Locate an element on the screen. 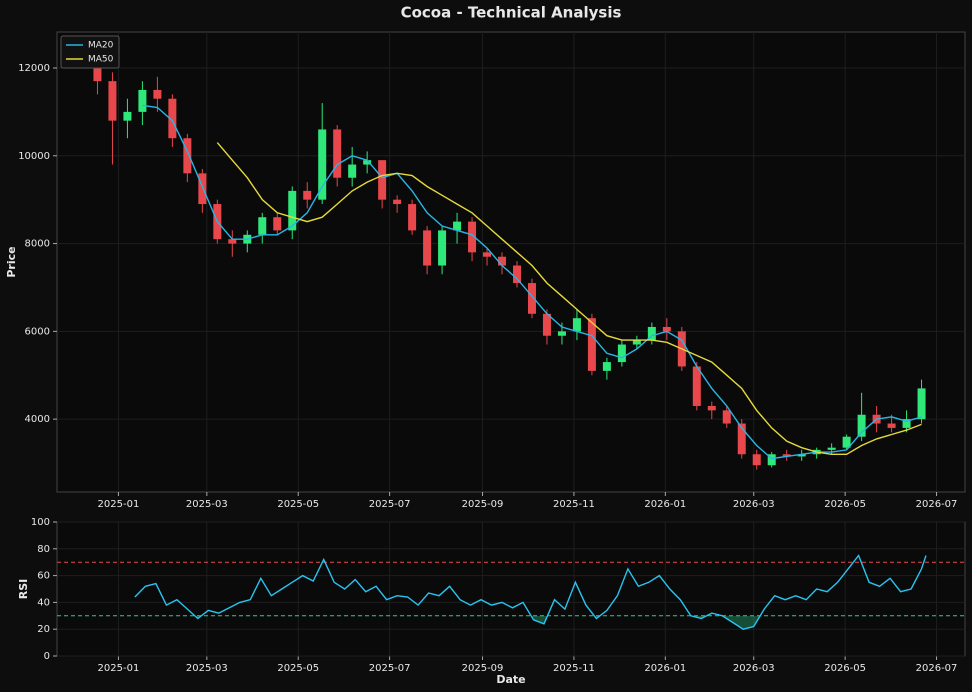 This screenshot has height=692, width=972. y-tick-label: 60 is located at coordinates (43, 576).